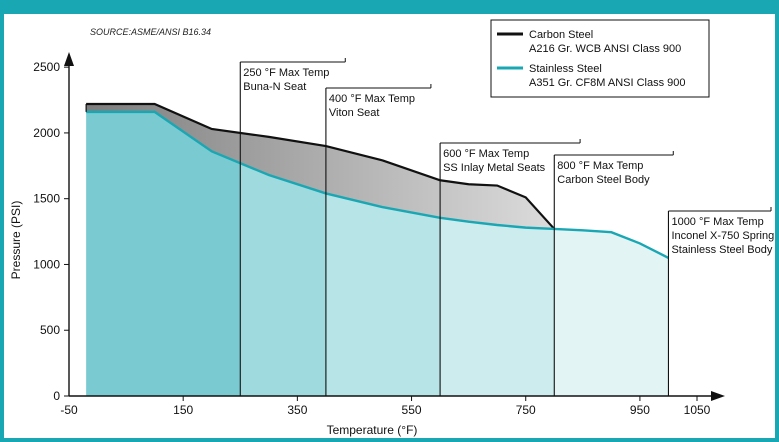 The height and width of the screenshot is (442, 779). Describe the element at coordinates (354, 113) in the screenshot. I see `annotation-label: Viton Seat` at that location.